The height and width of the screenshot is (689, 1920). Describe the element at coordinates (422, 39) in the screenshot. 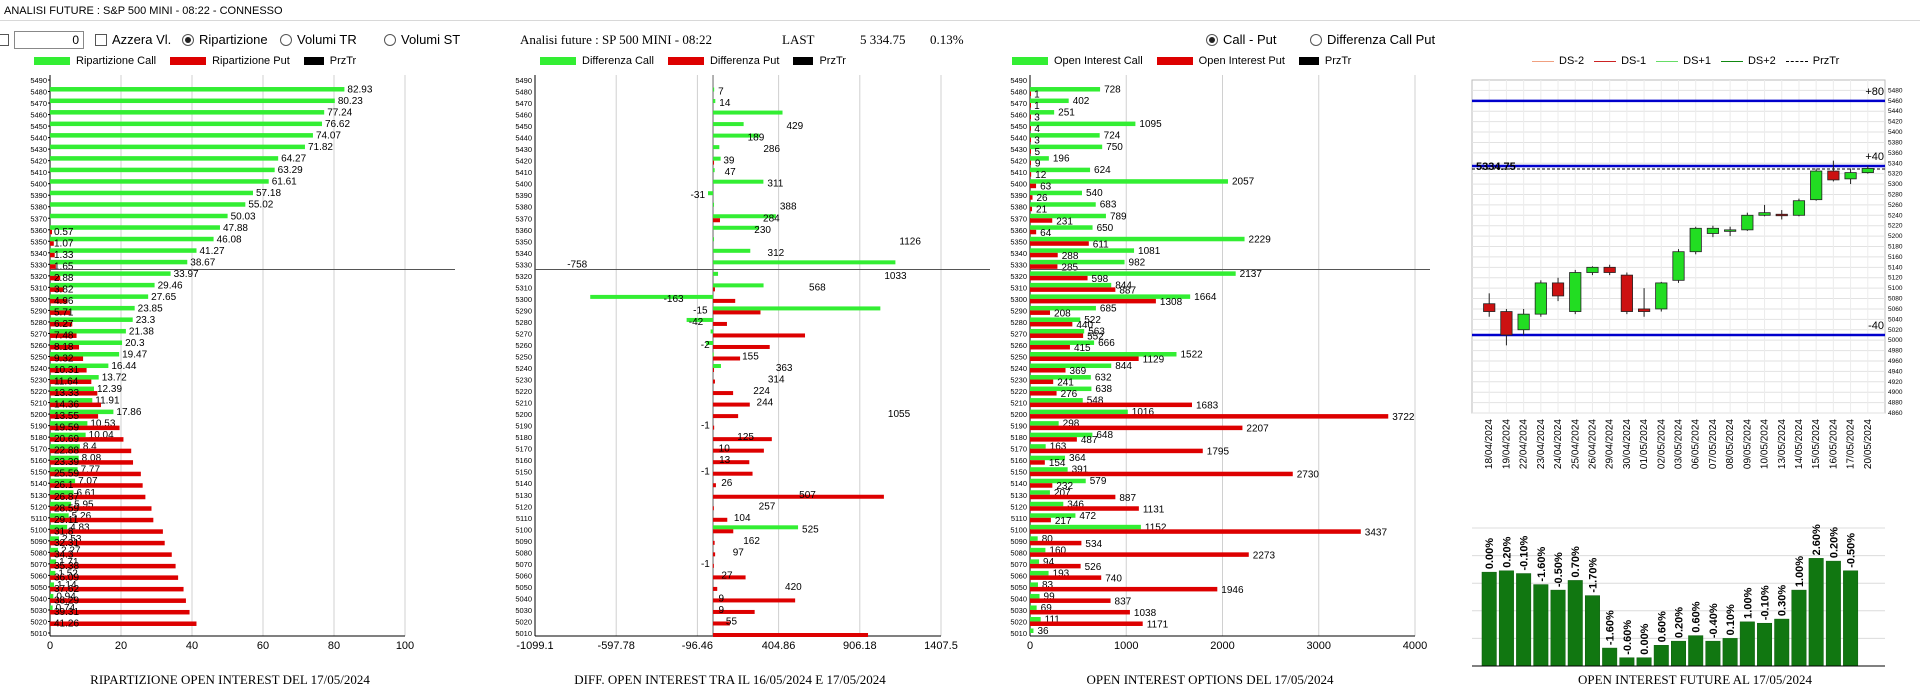

I see `mode-option-volumi-st: Volumi ST` at that location.